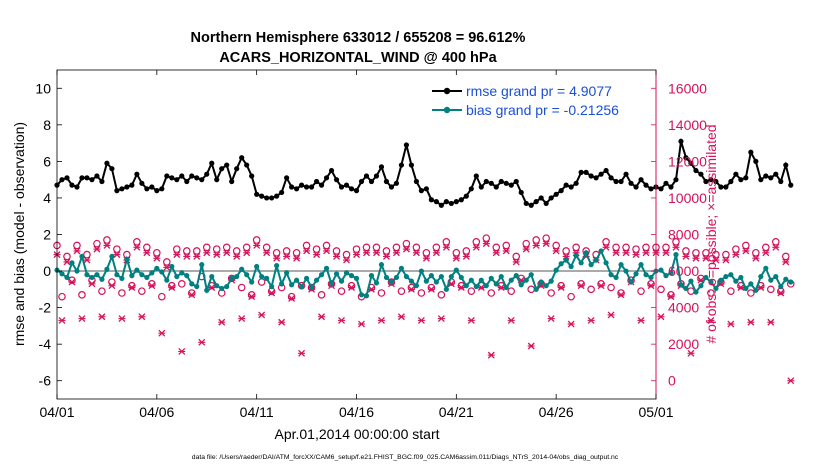 Image resolution: width=830 pixels, height=475 pixels. What do you see at coordinates (424, 272) in the screenshot?
I see `bias-line` at bounding box center [424, 272].